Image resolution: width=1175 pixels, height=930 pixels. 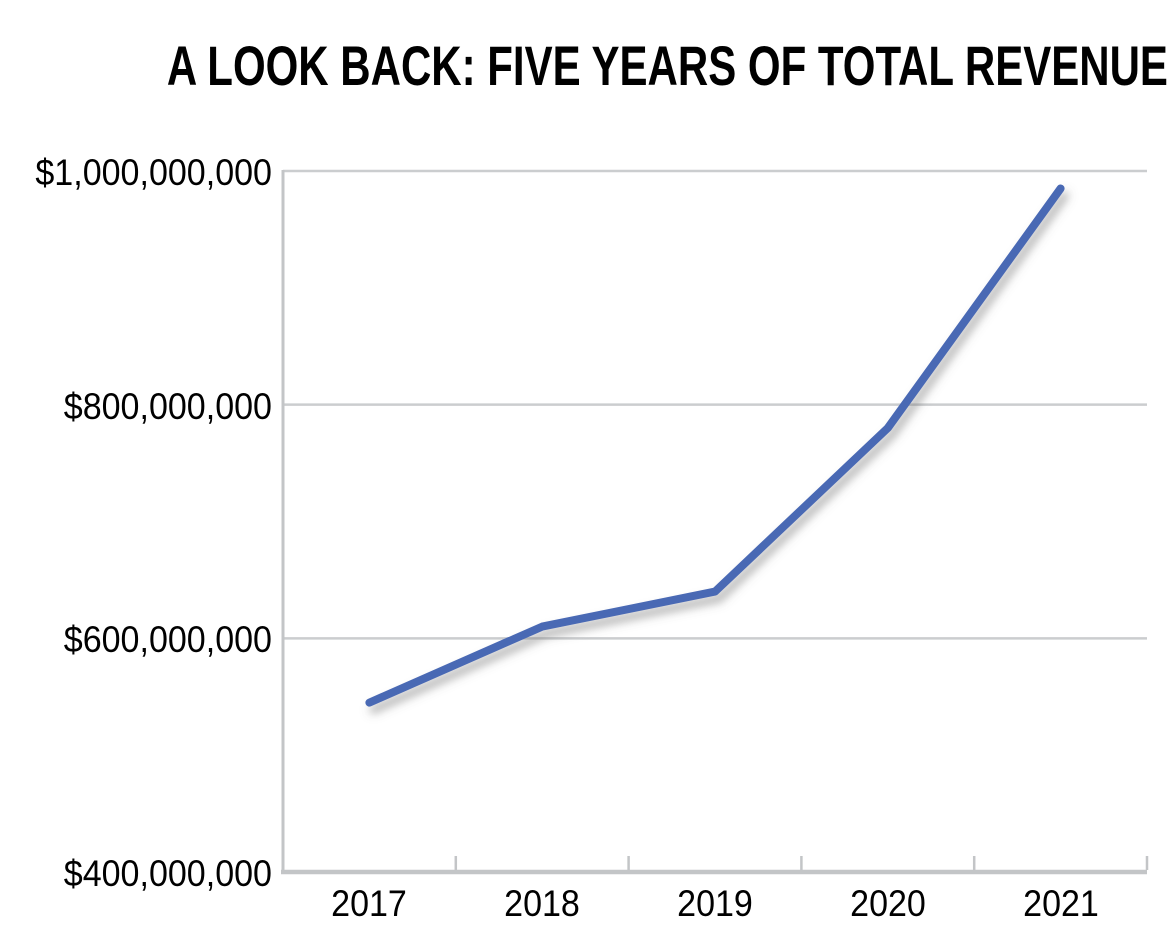 I want to click on y-axis-label: $1,000,000,000, so click(x=153, y=172).